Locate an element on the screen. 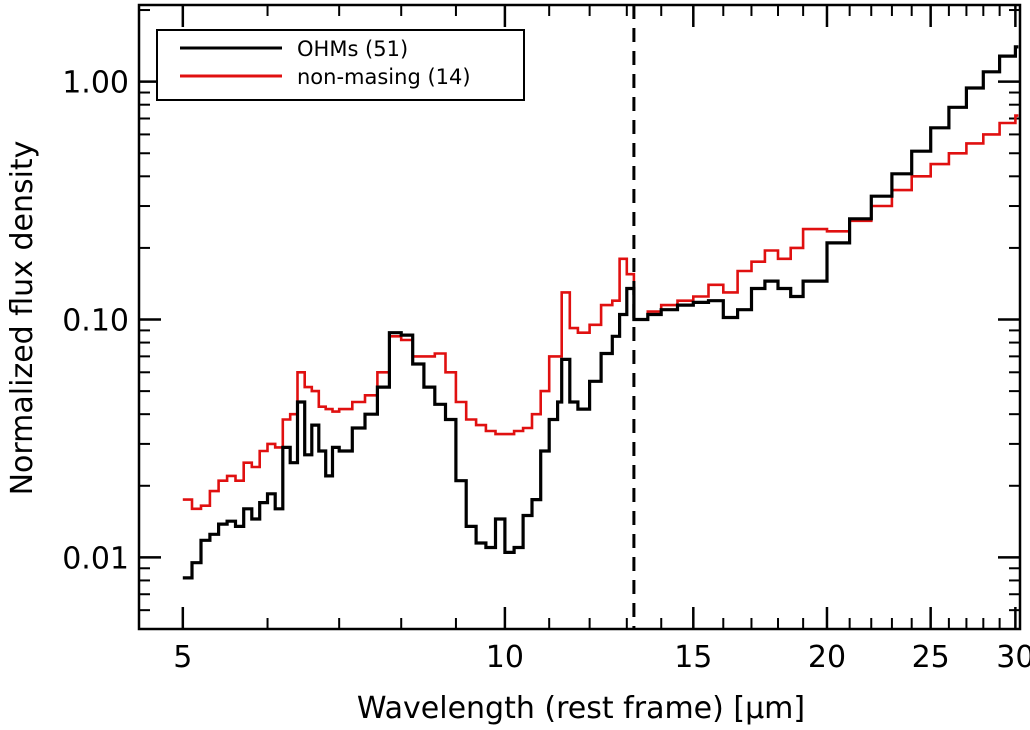 The height and width of the screenshot is (730, 1030). y-tick-label: 1.00 is located at coordinates (95, 83).